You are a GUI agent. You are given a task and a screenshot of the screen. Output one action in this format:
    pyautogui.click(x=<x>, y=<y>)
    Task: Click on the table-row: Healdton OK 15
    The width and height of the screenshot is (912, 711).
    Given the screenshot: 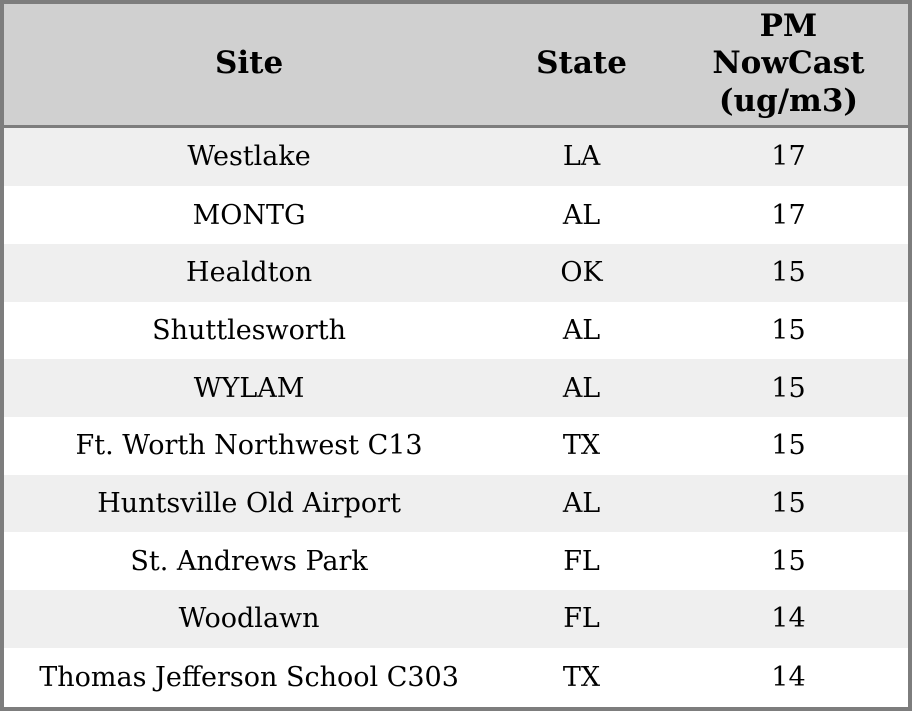 What is the action you would take?
    pyautogui.click(x=456, y=273)
    